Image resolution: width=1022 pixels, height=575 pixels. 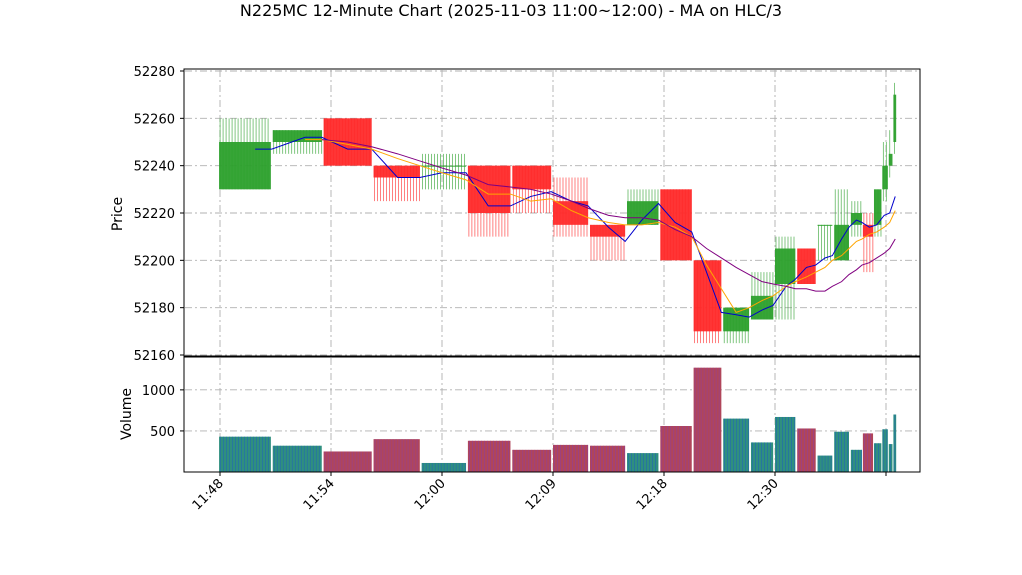 What do you see at coordinates (652, 494) in the screenshot?
I see `time-tick-label: 12:18` at bounding box center [652, 494].